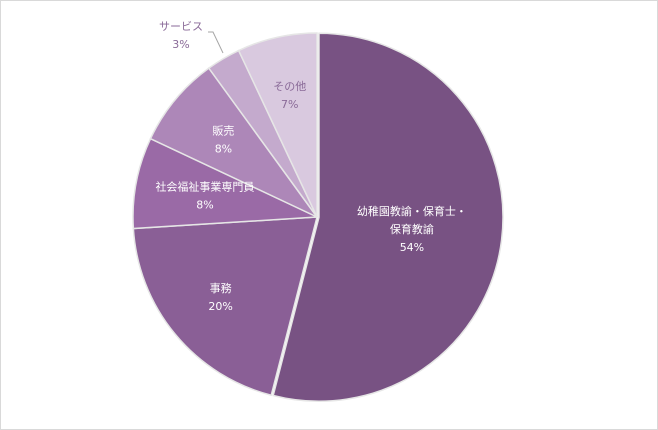 The width and height of the screenshot is (658, 430). What do you see at coordinates (412, 247) in the screenshot?
I see `data-label-value: 54%` at bounding box center [412, 247].